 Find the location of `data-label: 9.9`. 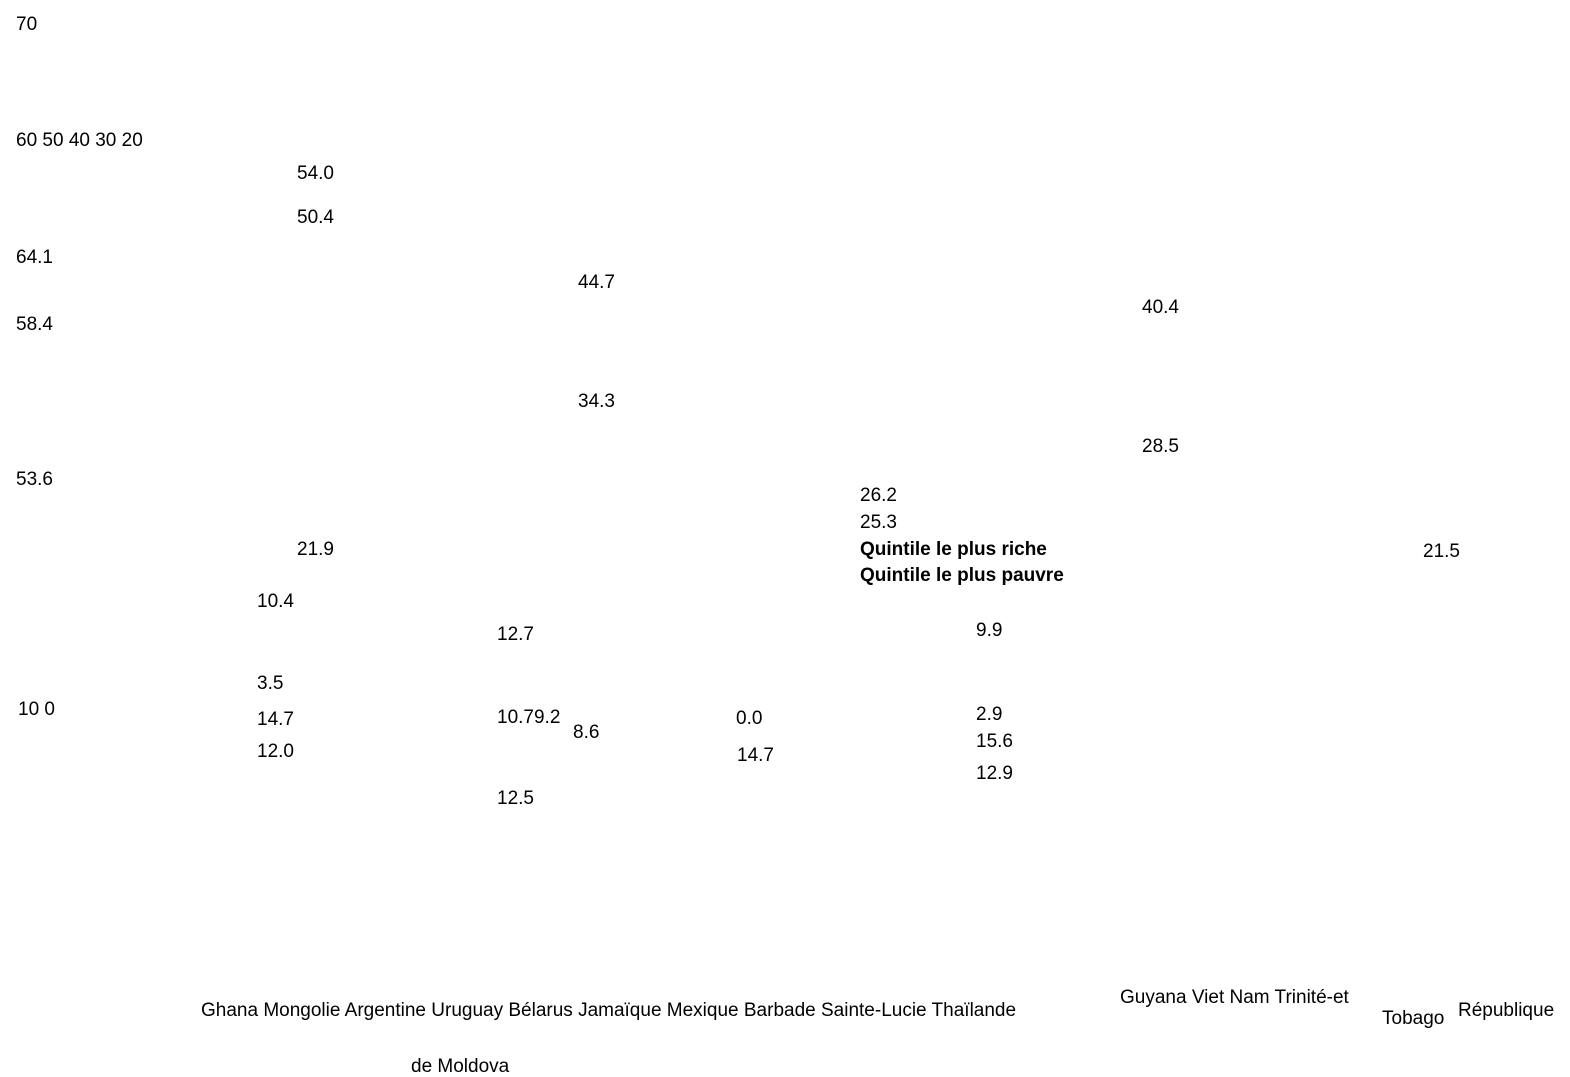

data-label: 9.9 is located at coordinates (989, 630).